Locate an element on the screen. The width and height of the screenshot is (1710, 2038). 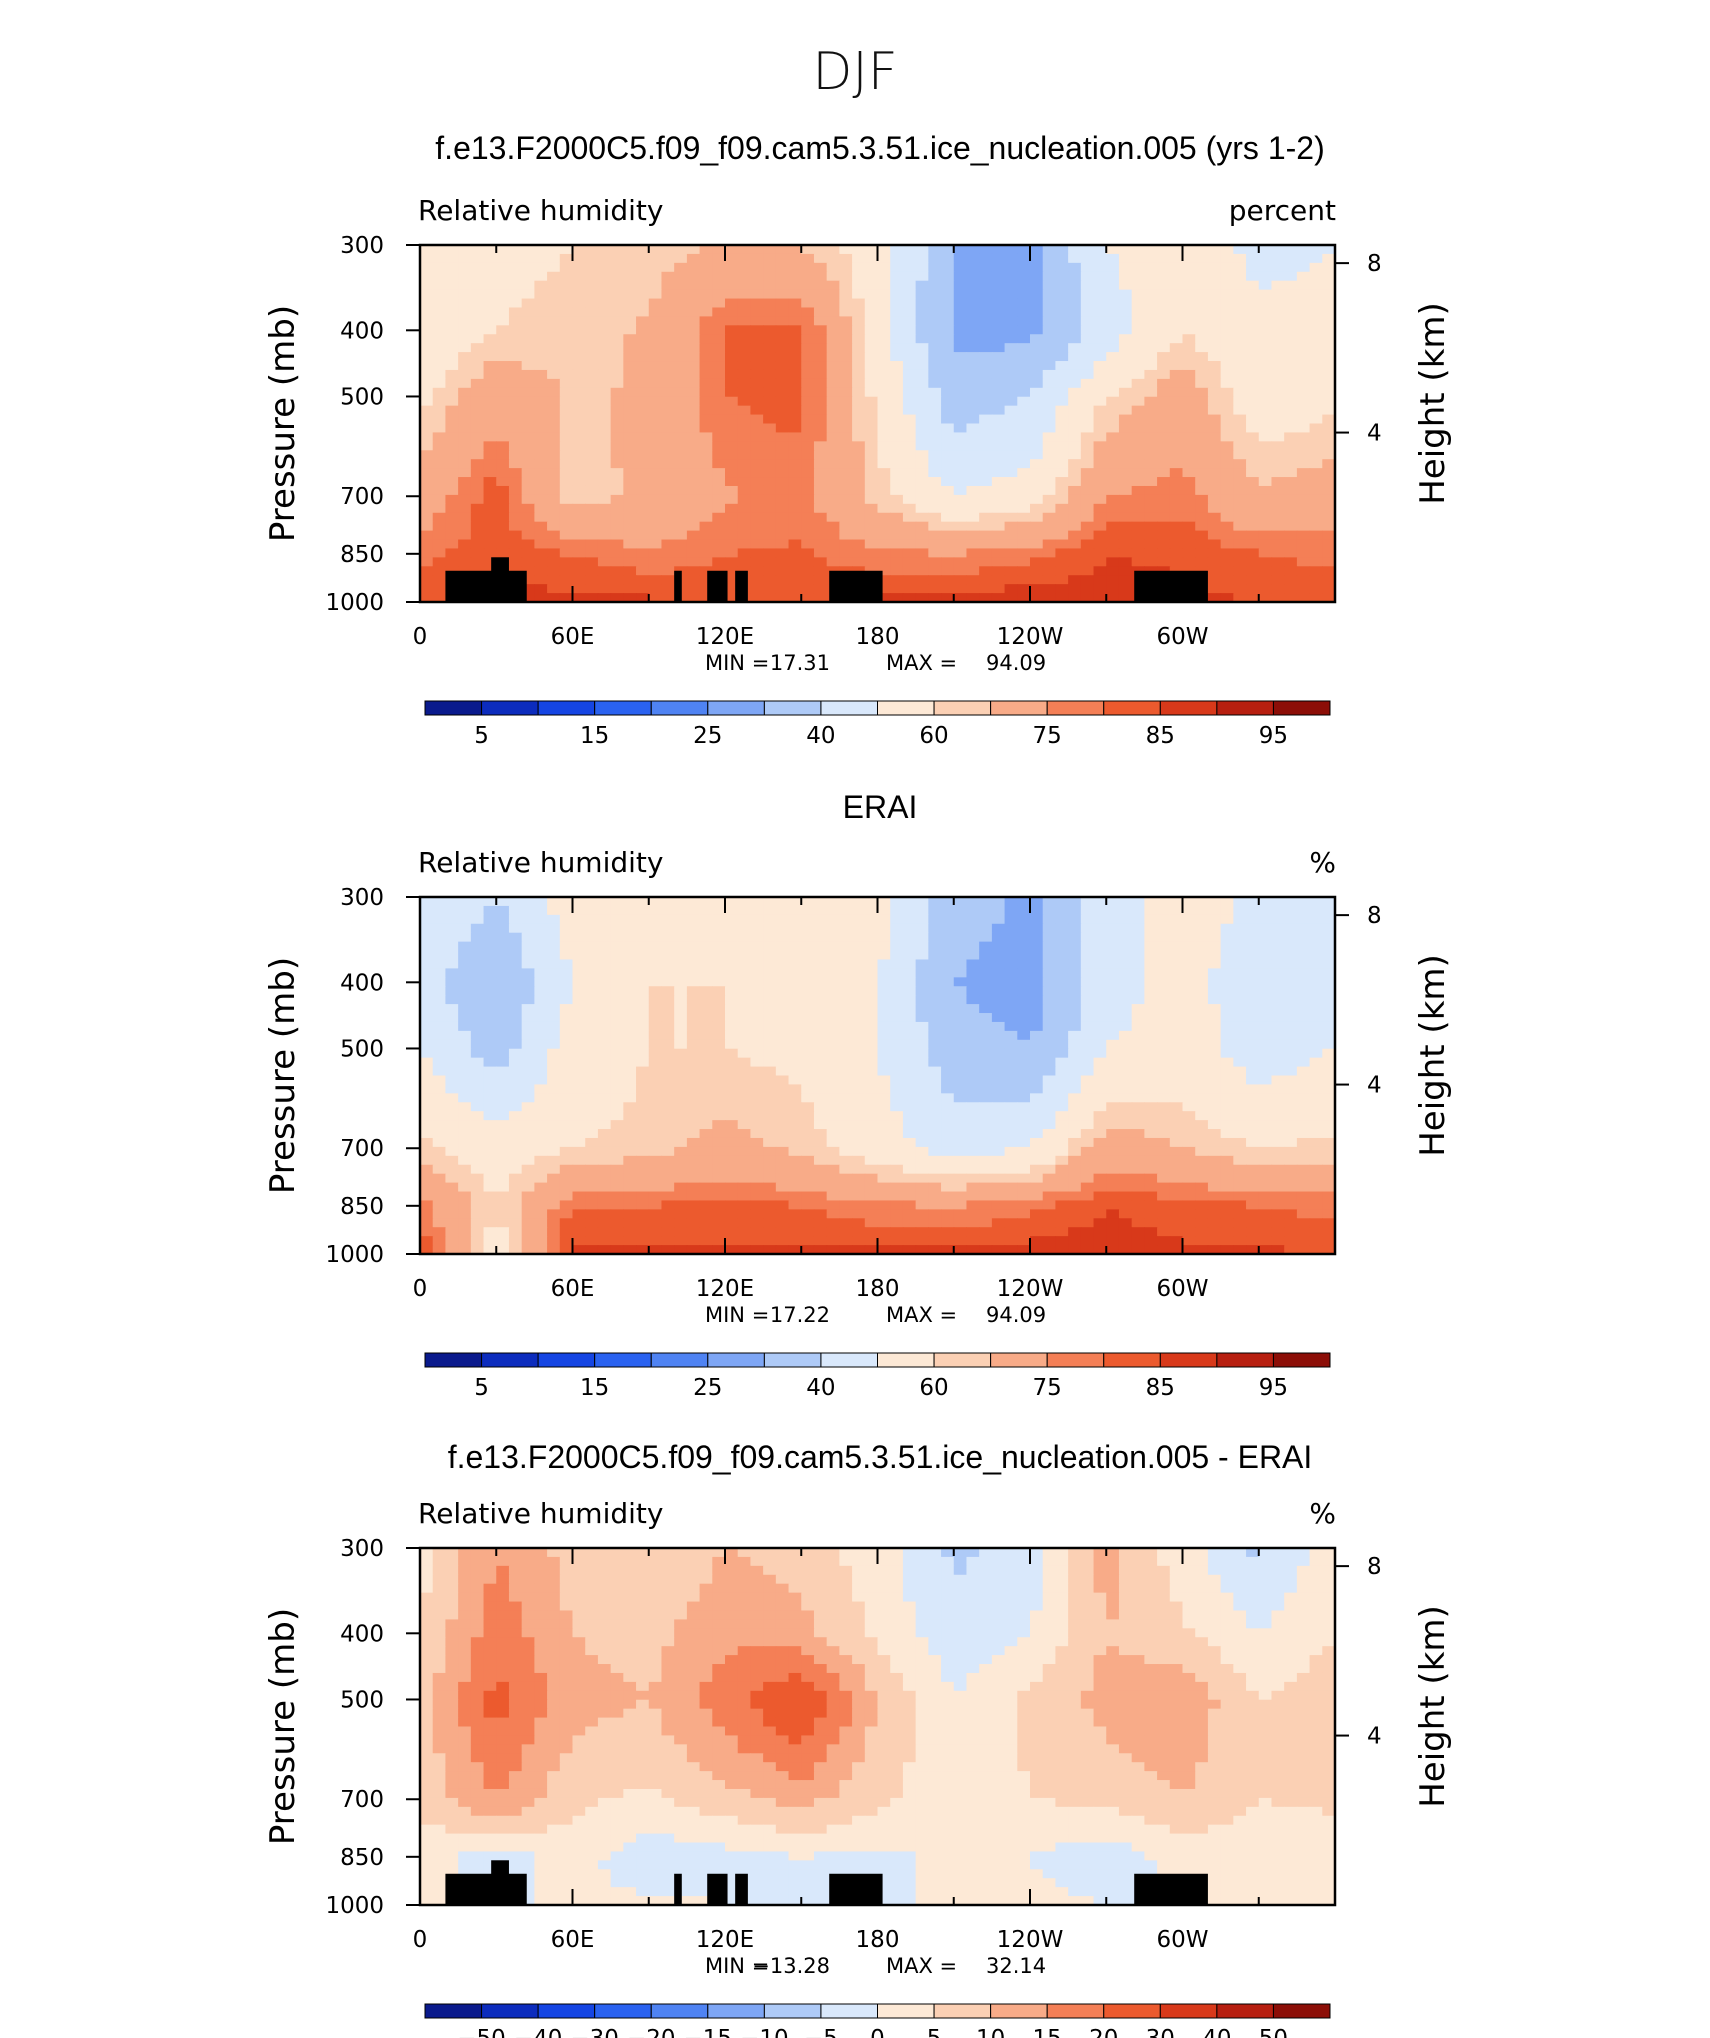
max-value: 94.09 is located at coordinates (1016, 663).